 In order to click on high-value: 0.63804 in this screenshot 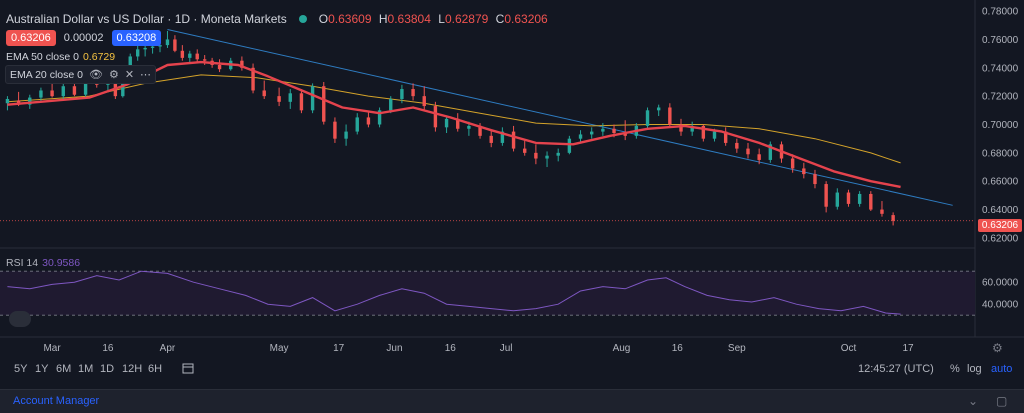, I will do `click(409, 19)`.